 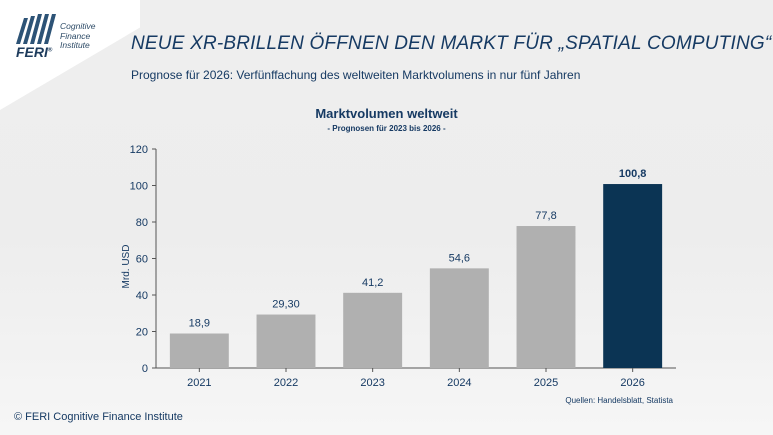 I want to click on logo-wordmark: FERI®, so click(x=34, y=52).